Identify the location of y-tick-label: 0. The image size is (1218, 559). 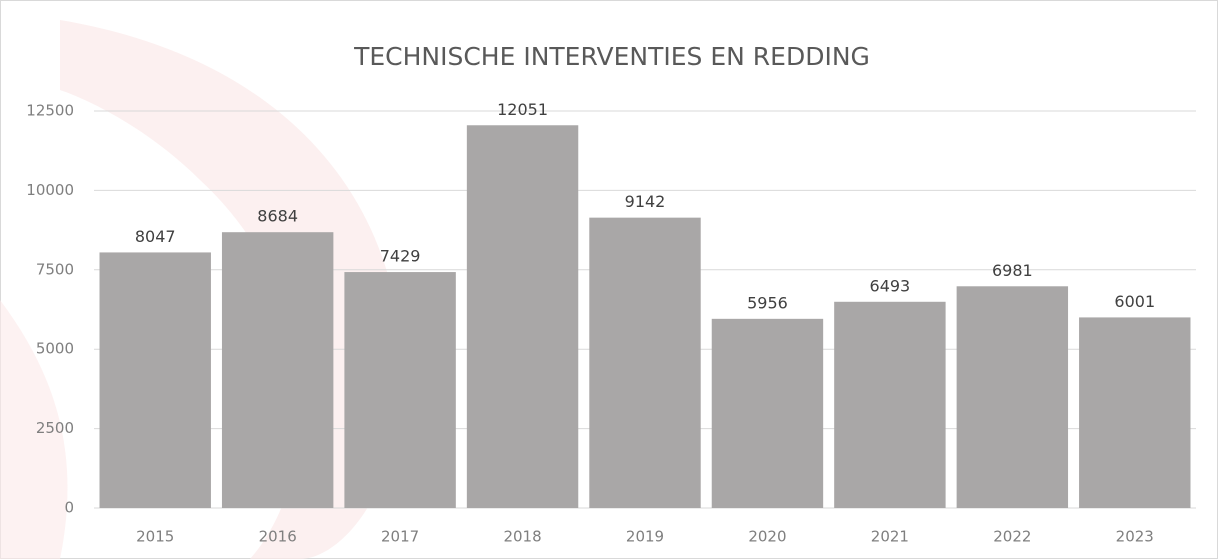
(69, 508).